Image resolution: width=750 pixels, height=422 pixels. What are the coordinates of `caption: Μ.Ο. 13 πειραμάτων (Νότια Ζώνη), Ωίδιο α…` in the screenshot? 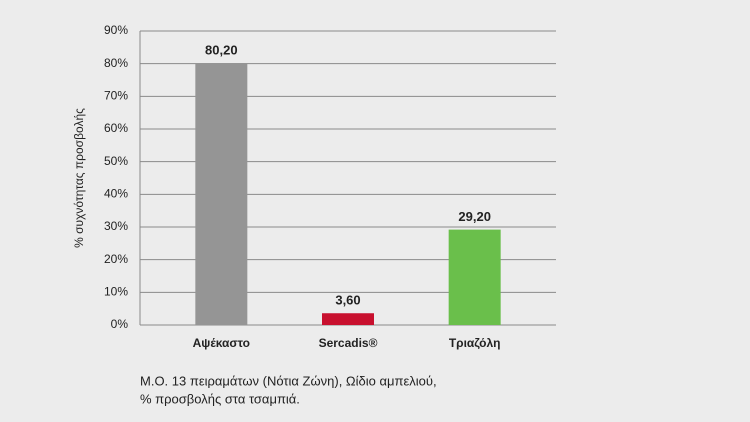 It's located at (288, 380).